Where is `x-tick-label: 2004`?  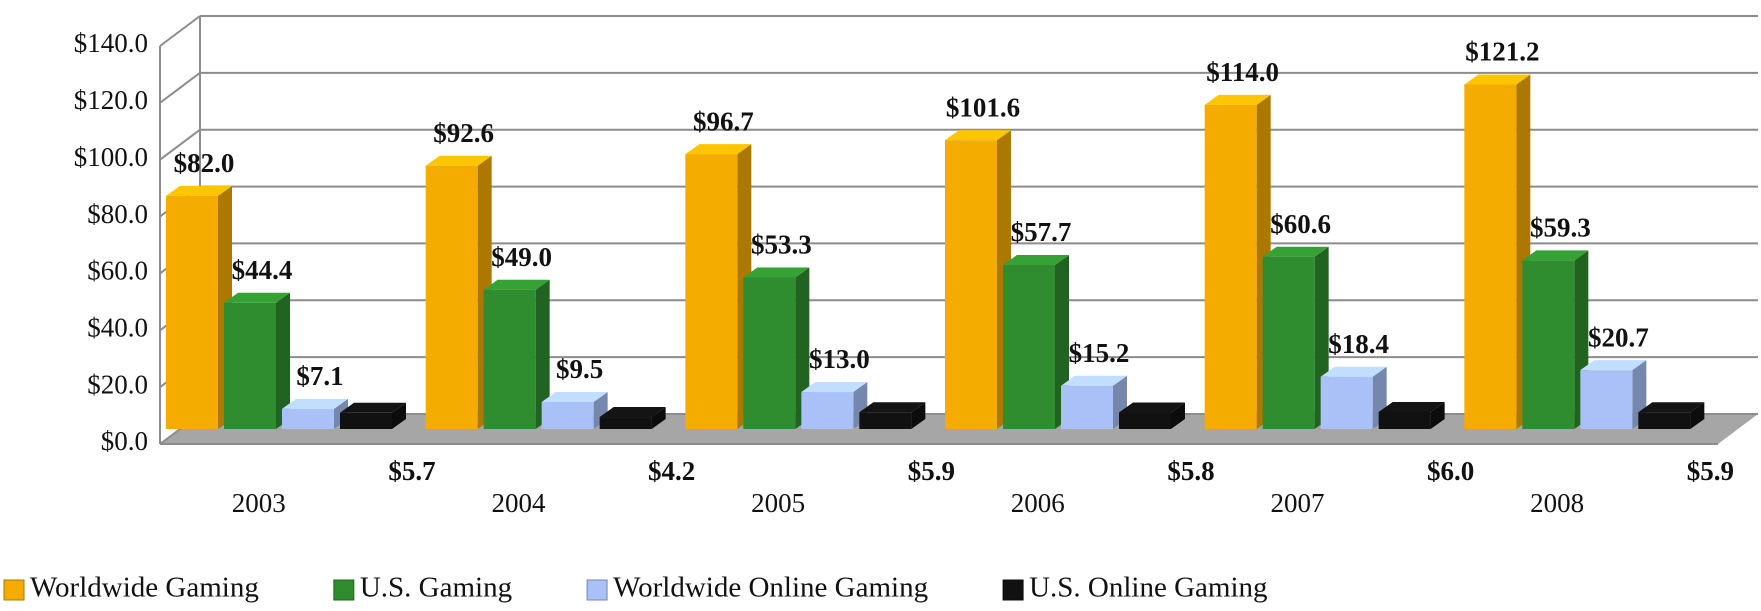
x-tick-label: 2004 is located at coordinates (518, 503).